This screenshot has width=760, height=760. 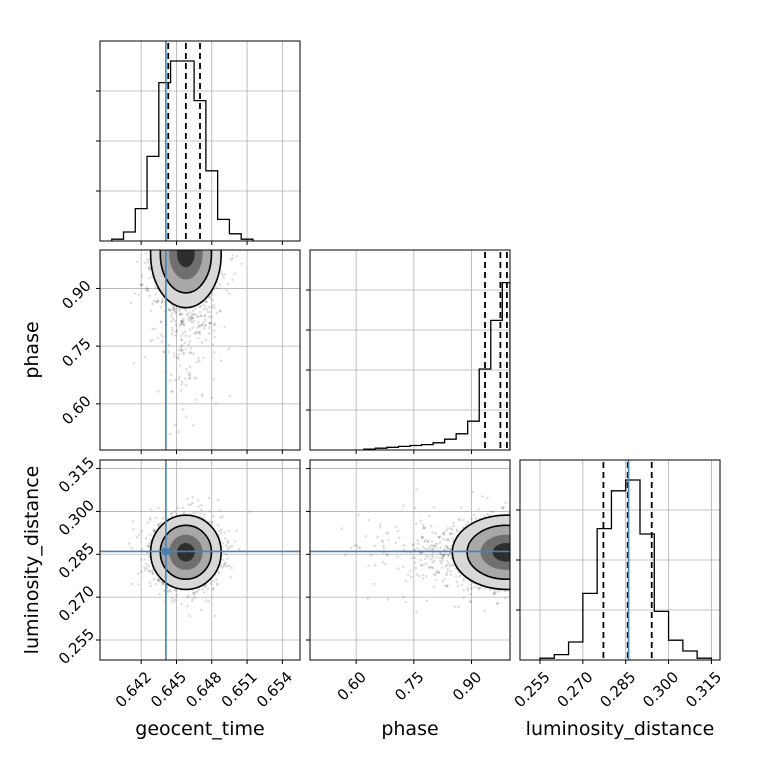 I want to click on density-level, so click(x=501, y=552).